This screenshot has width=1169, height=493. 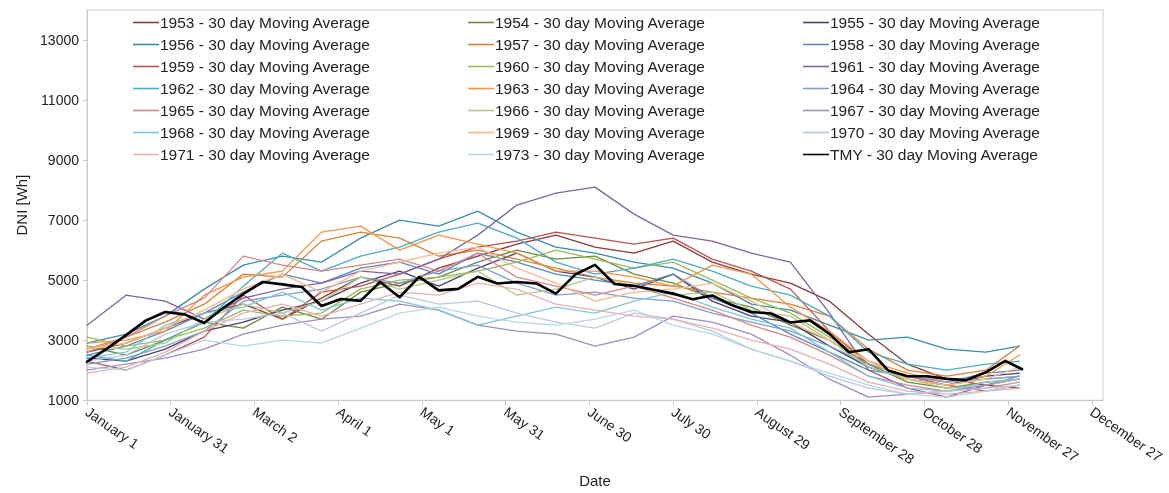 What do you see at coordinates (354, 421) in the screenshot?
I see `x-tick-label: April 1` at bounding box center [354, 421].